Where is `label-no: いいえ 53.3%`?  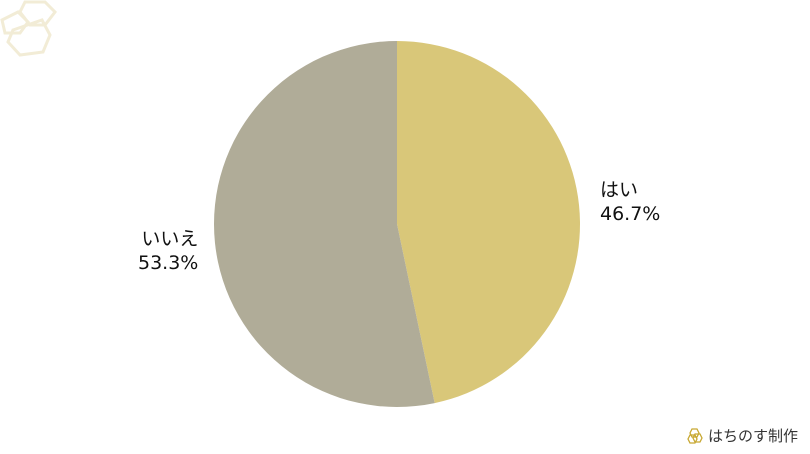 label-no: いいえ 53.3% is located at coordinates (168, 251).